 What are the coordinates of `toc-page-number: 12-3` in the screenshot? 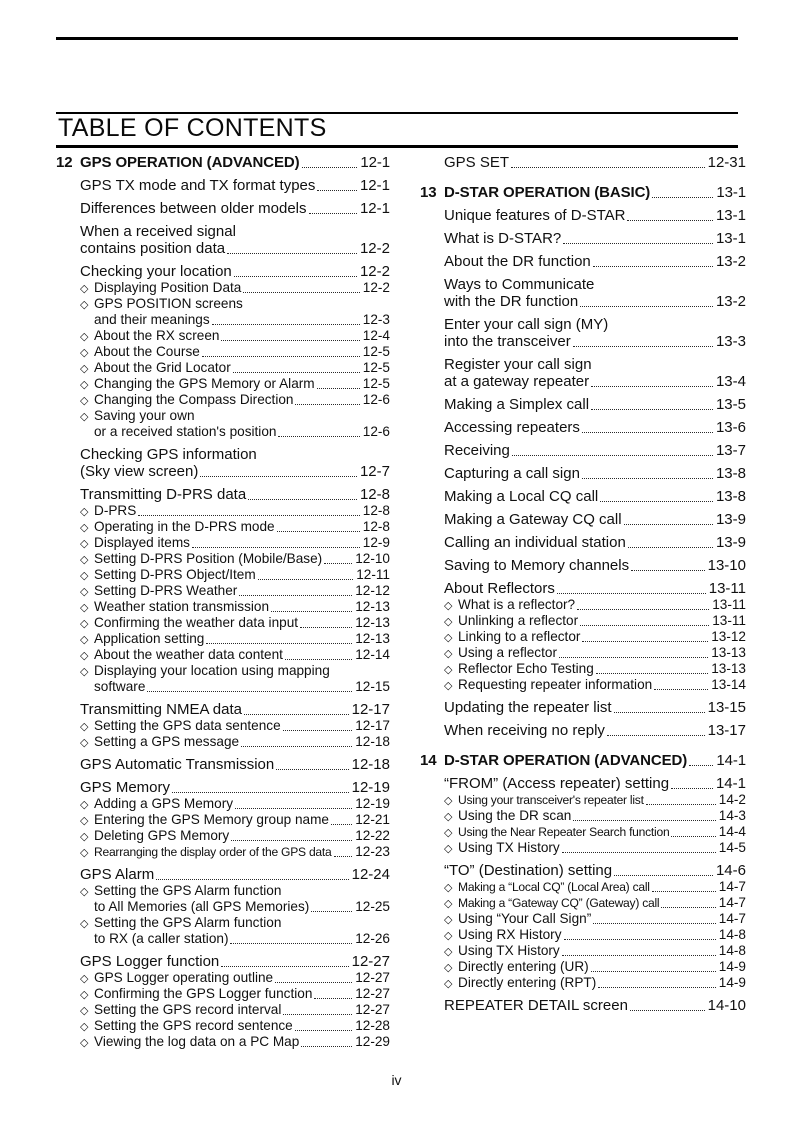 It's located at (376, 319).